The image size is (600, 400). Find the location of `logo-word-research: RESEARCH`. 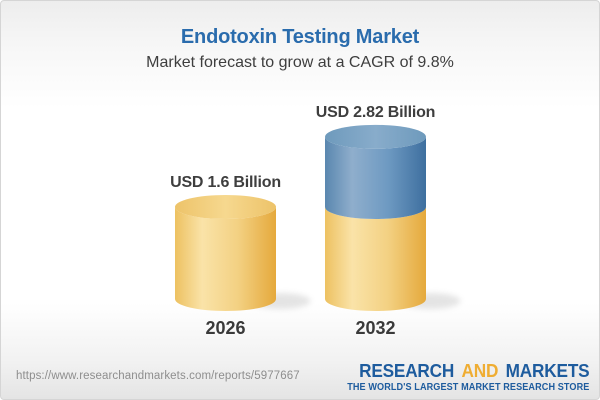

logo-word-research: RESEARCH is located at coordinates (406, 370).